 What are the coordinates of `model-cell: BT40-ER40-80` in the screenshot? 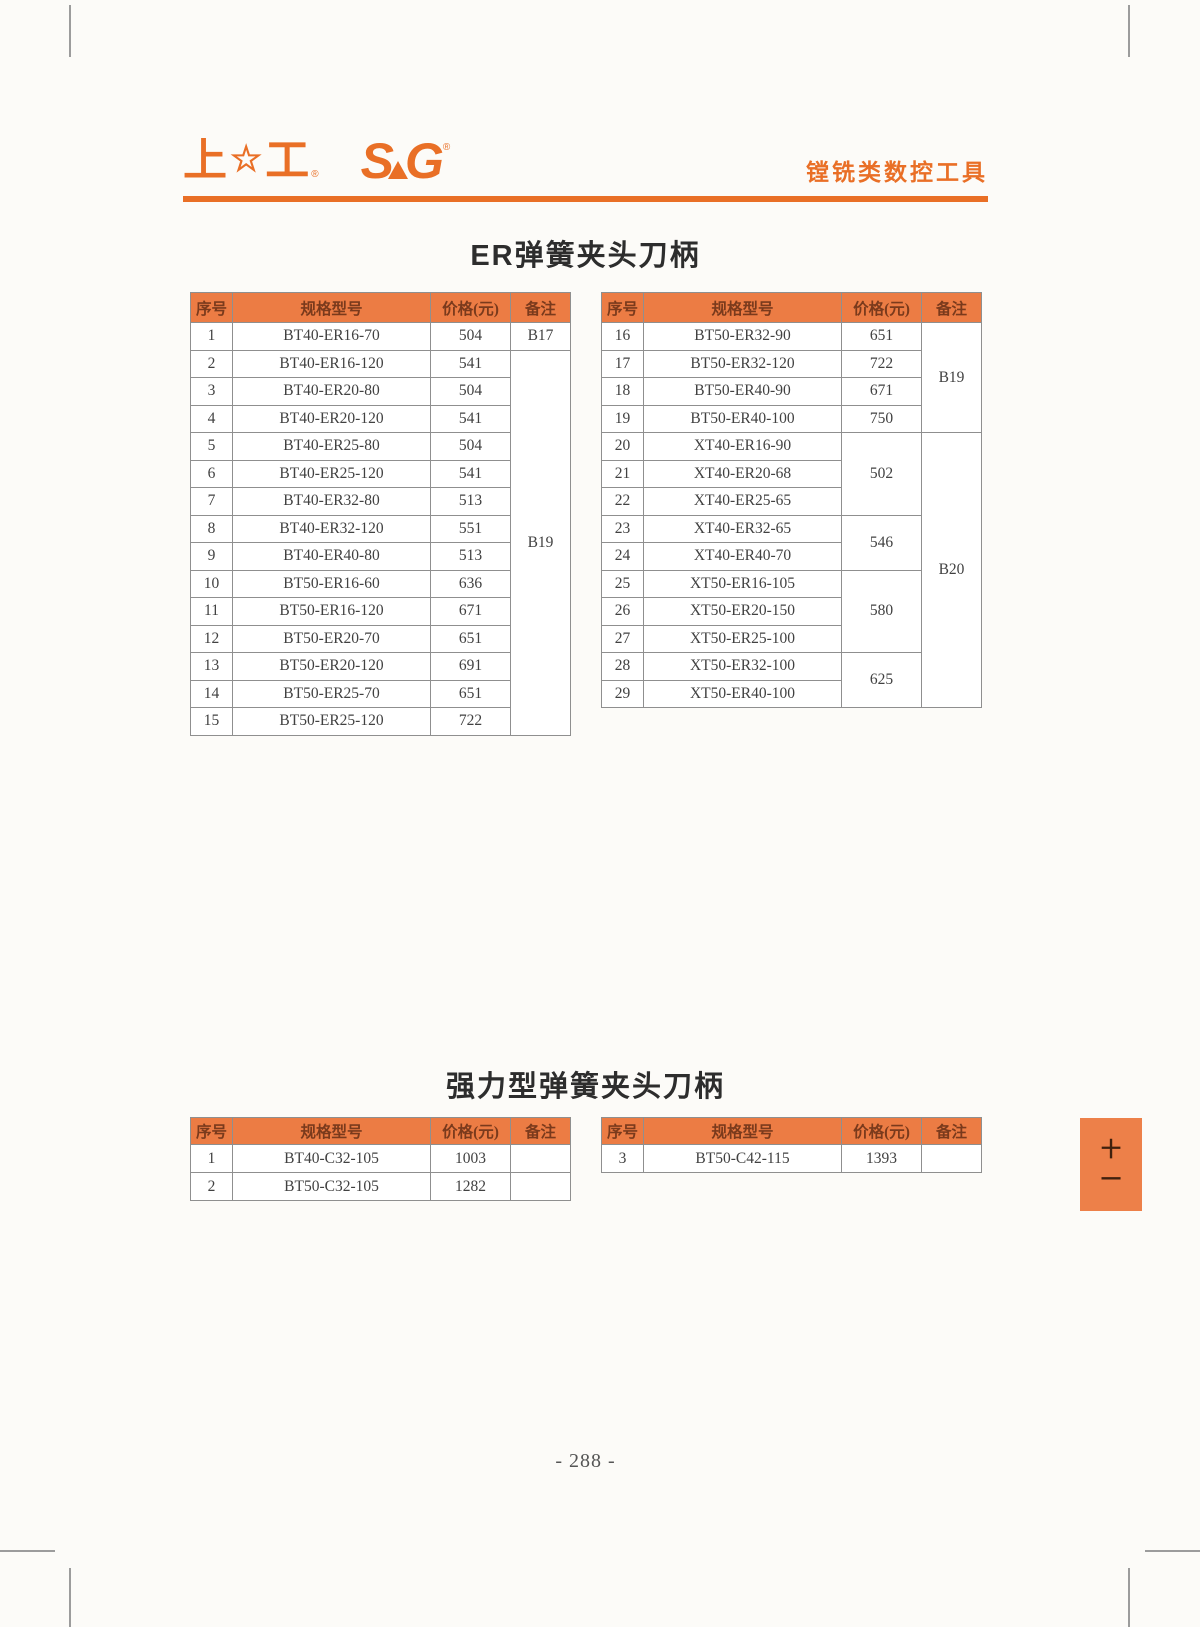 It's located at (331, 556).